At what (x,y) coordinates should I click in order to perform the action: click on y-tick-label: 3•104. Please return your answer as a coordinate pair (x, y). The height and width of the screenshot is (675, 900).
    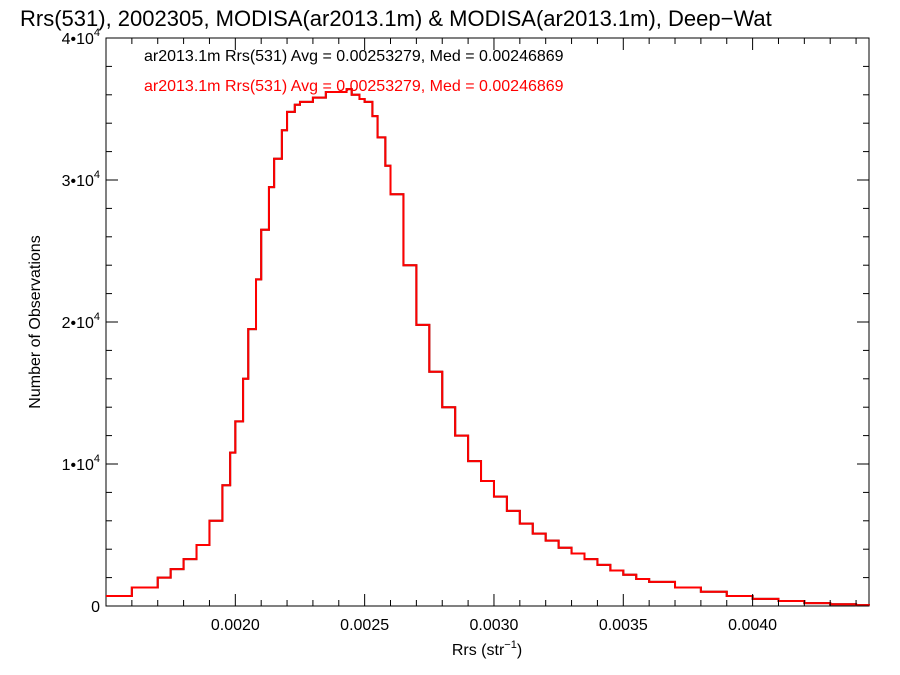
    Looking at the image, I should click on (81, 179).